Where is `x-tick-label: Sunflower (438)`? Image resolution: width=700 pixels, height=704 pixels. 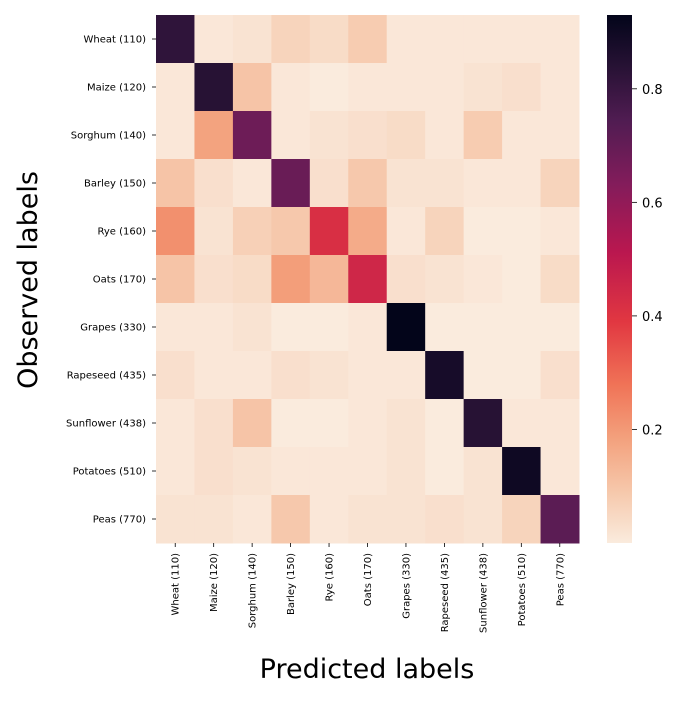
x-tick-label: Sunflower (438) is located at coordinates (483, 593).